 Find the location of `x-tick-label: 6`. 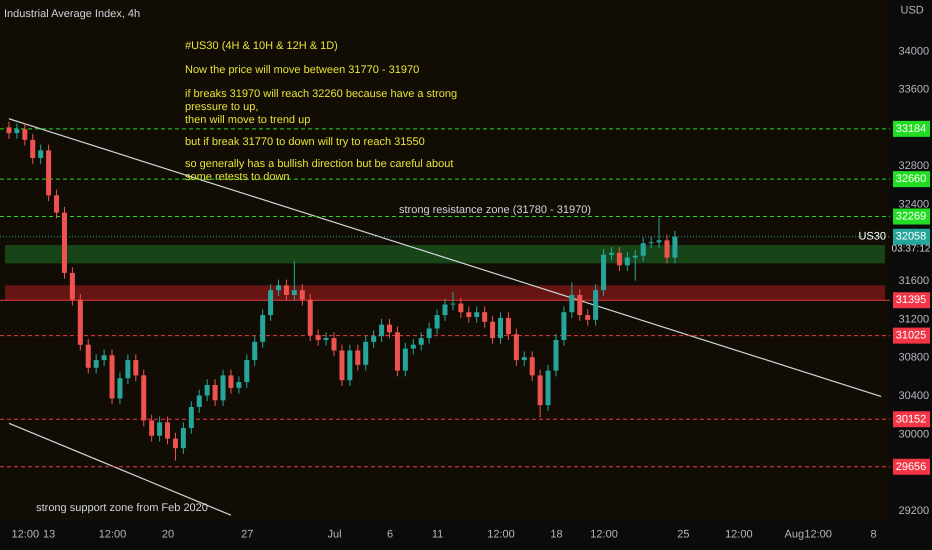

x-tick-label: 6 is located at coordinates (390, 534).